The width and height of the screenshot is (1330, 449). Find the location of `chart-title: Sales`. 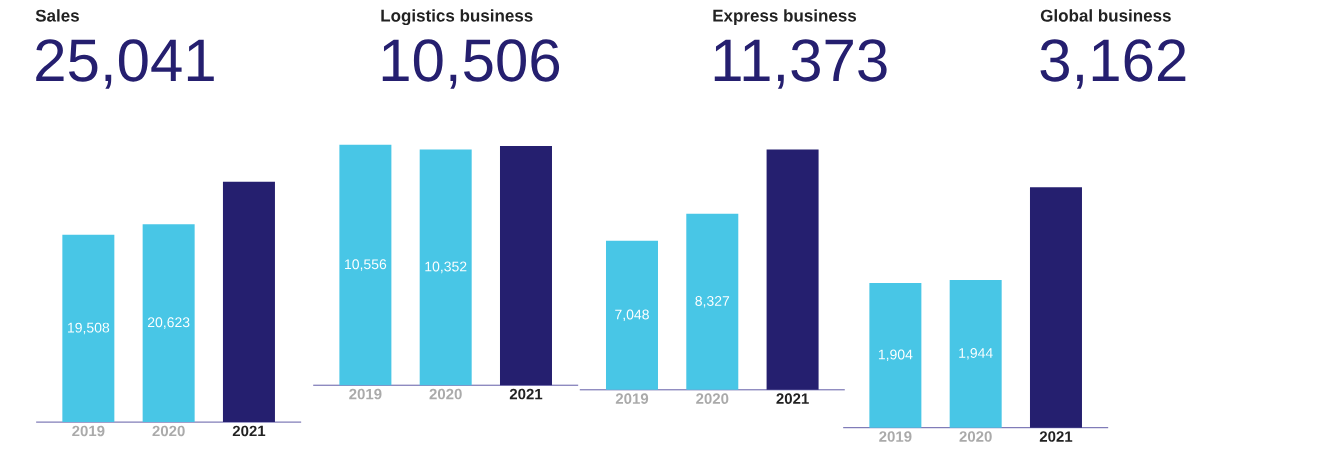

chart-title: Sales is located at coordinates (57, 15).